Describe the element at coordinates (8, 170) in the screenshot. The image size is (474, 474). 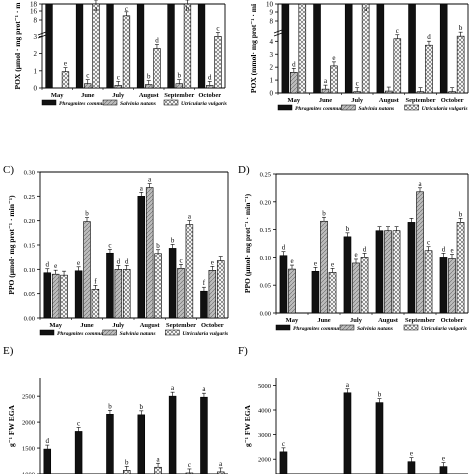
I see `panel-label-c: C)` at that location.